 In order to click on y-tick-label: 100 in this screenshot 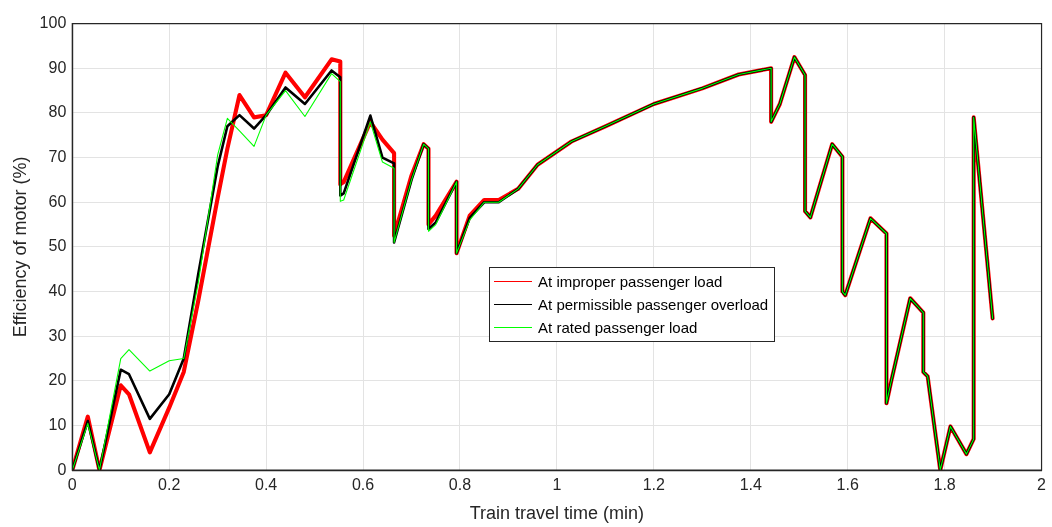, I will do `click(53, 23)`.